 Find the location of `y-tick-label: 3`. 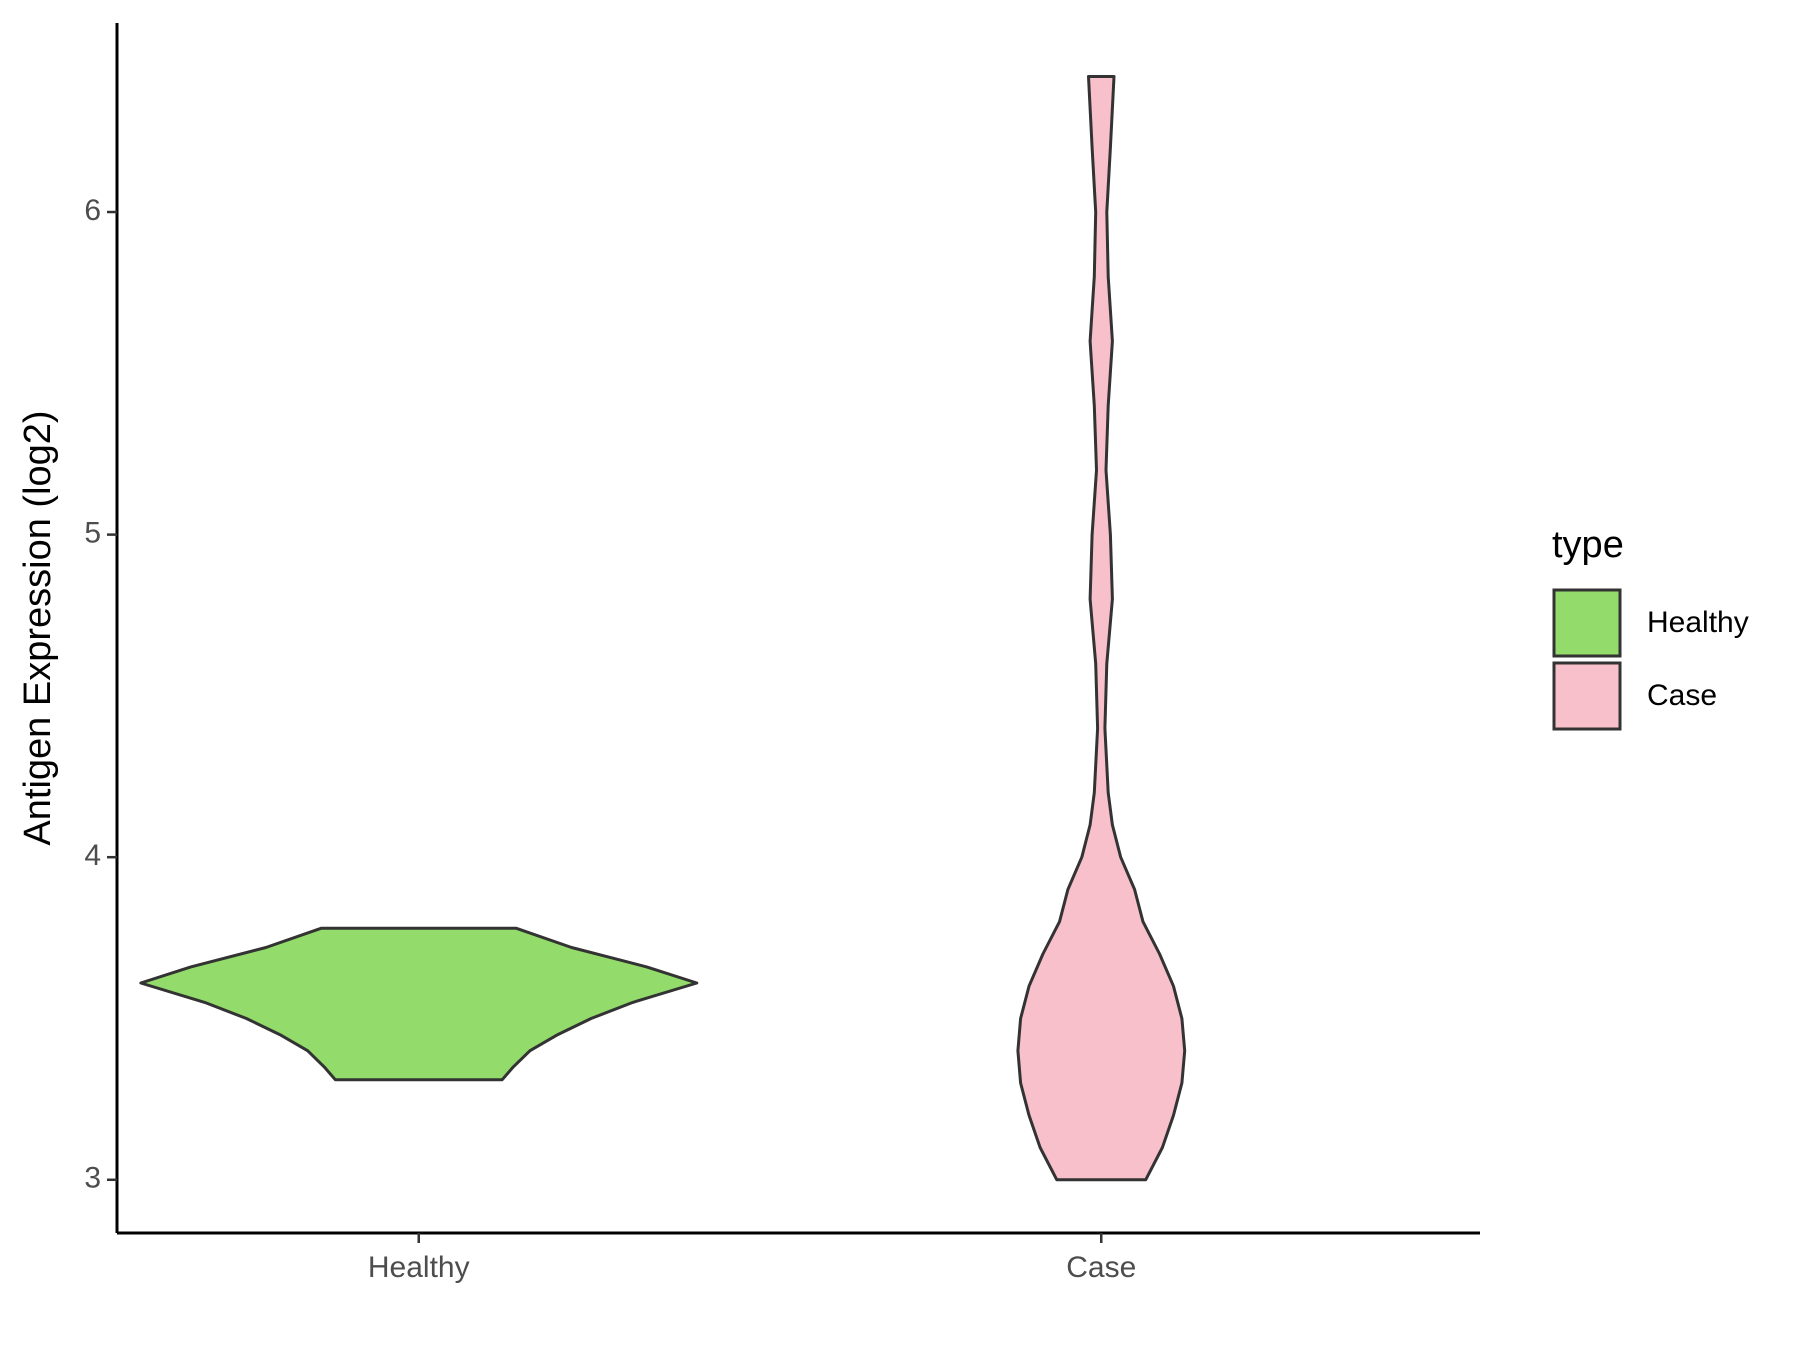

y-tick-label: 3 is located at coordinates (92, 1178).